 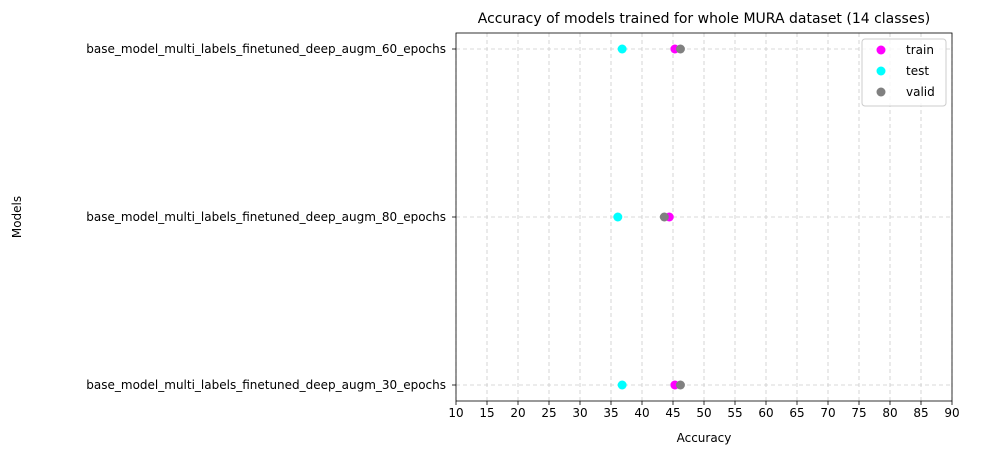 I want to click on x-tick-label: 45, so click(x=672, y=413).